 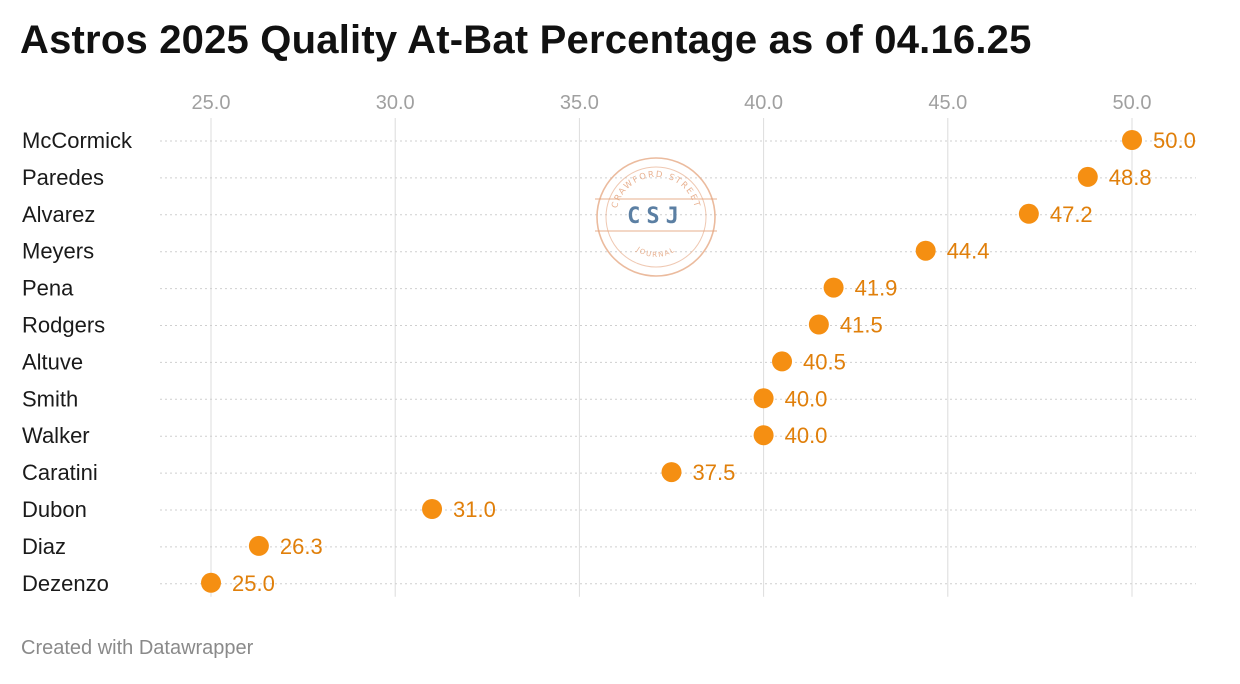 I want to click on category-label: Paredes, so click(x=63, y=177).